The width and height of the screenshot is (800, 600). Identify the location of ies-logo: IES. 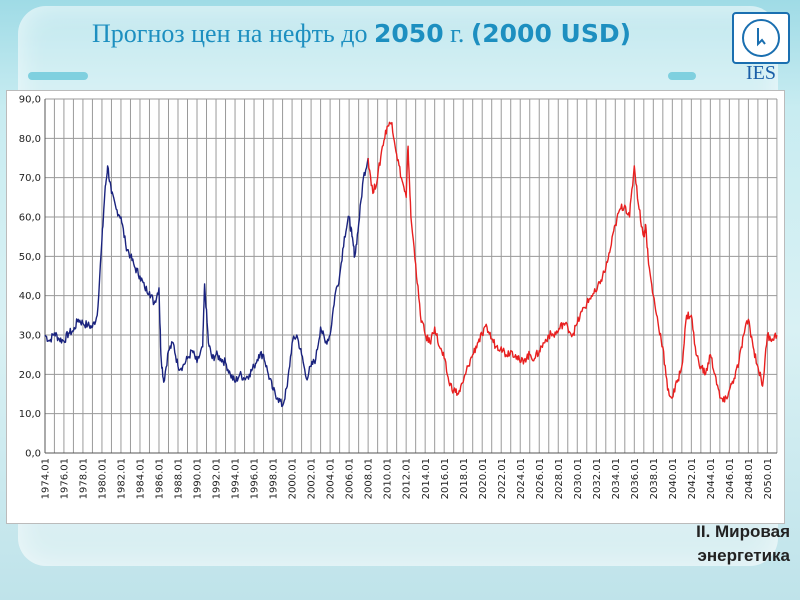
(761, 52).